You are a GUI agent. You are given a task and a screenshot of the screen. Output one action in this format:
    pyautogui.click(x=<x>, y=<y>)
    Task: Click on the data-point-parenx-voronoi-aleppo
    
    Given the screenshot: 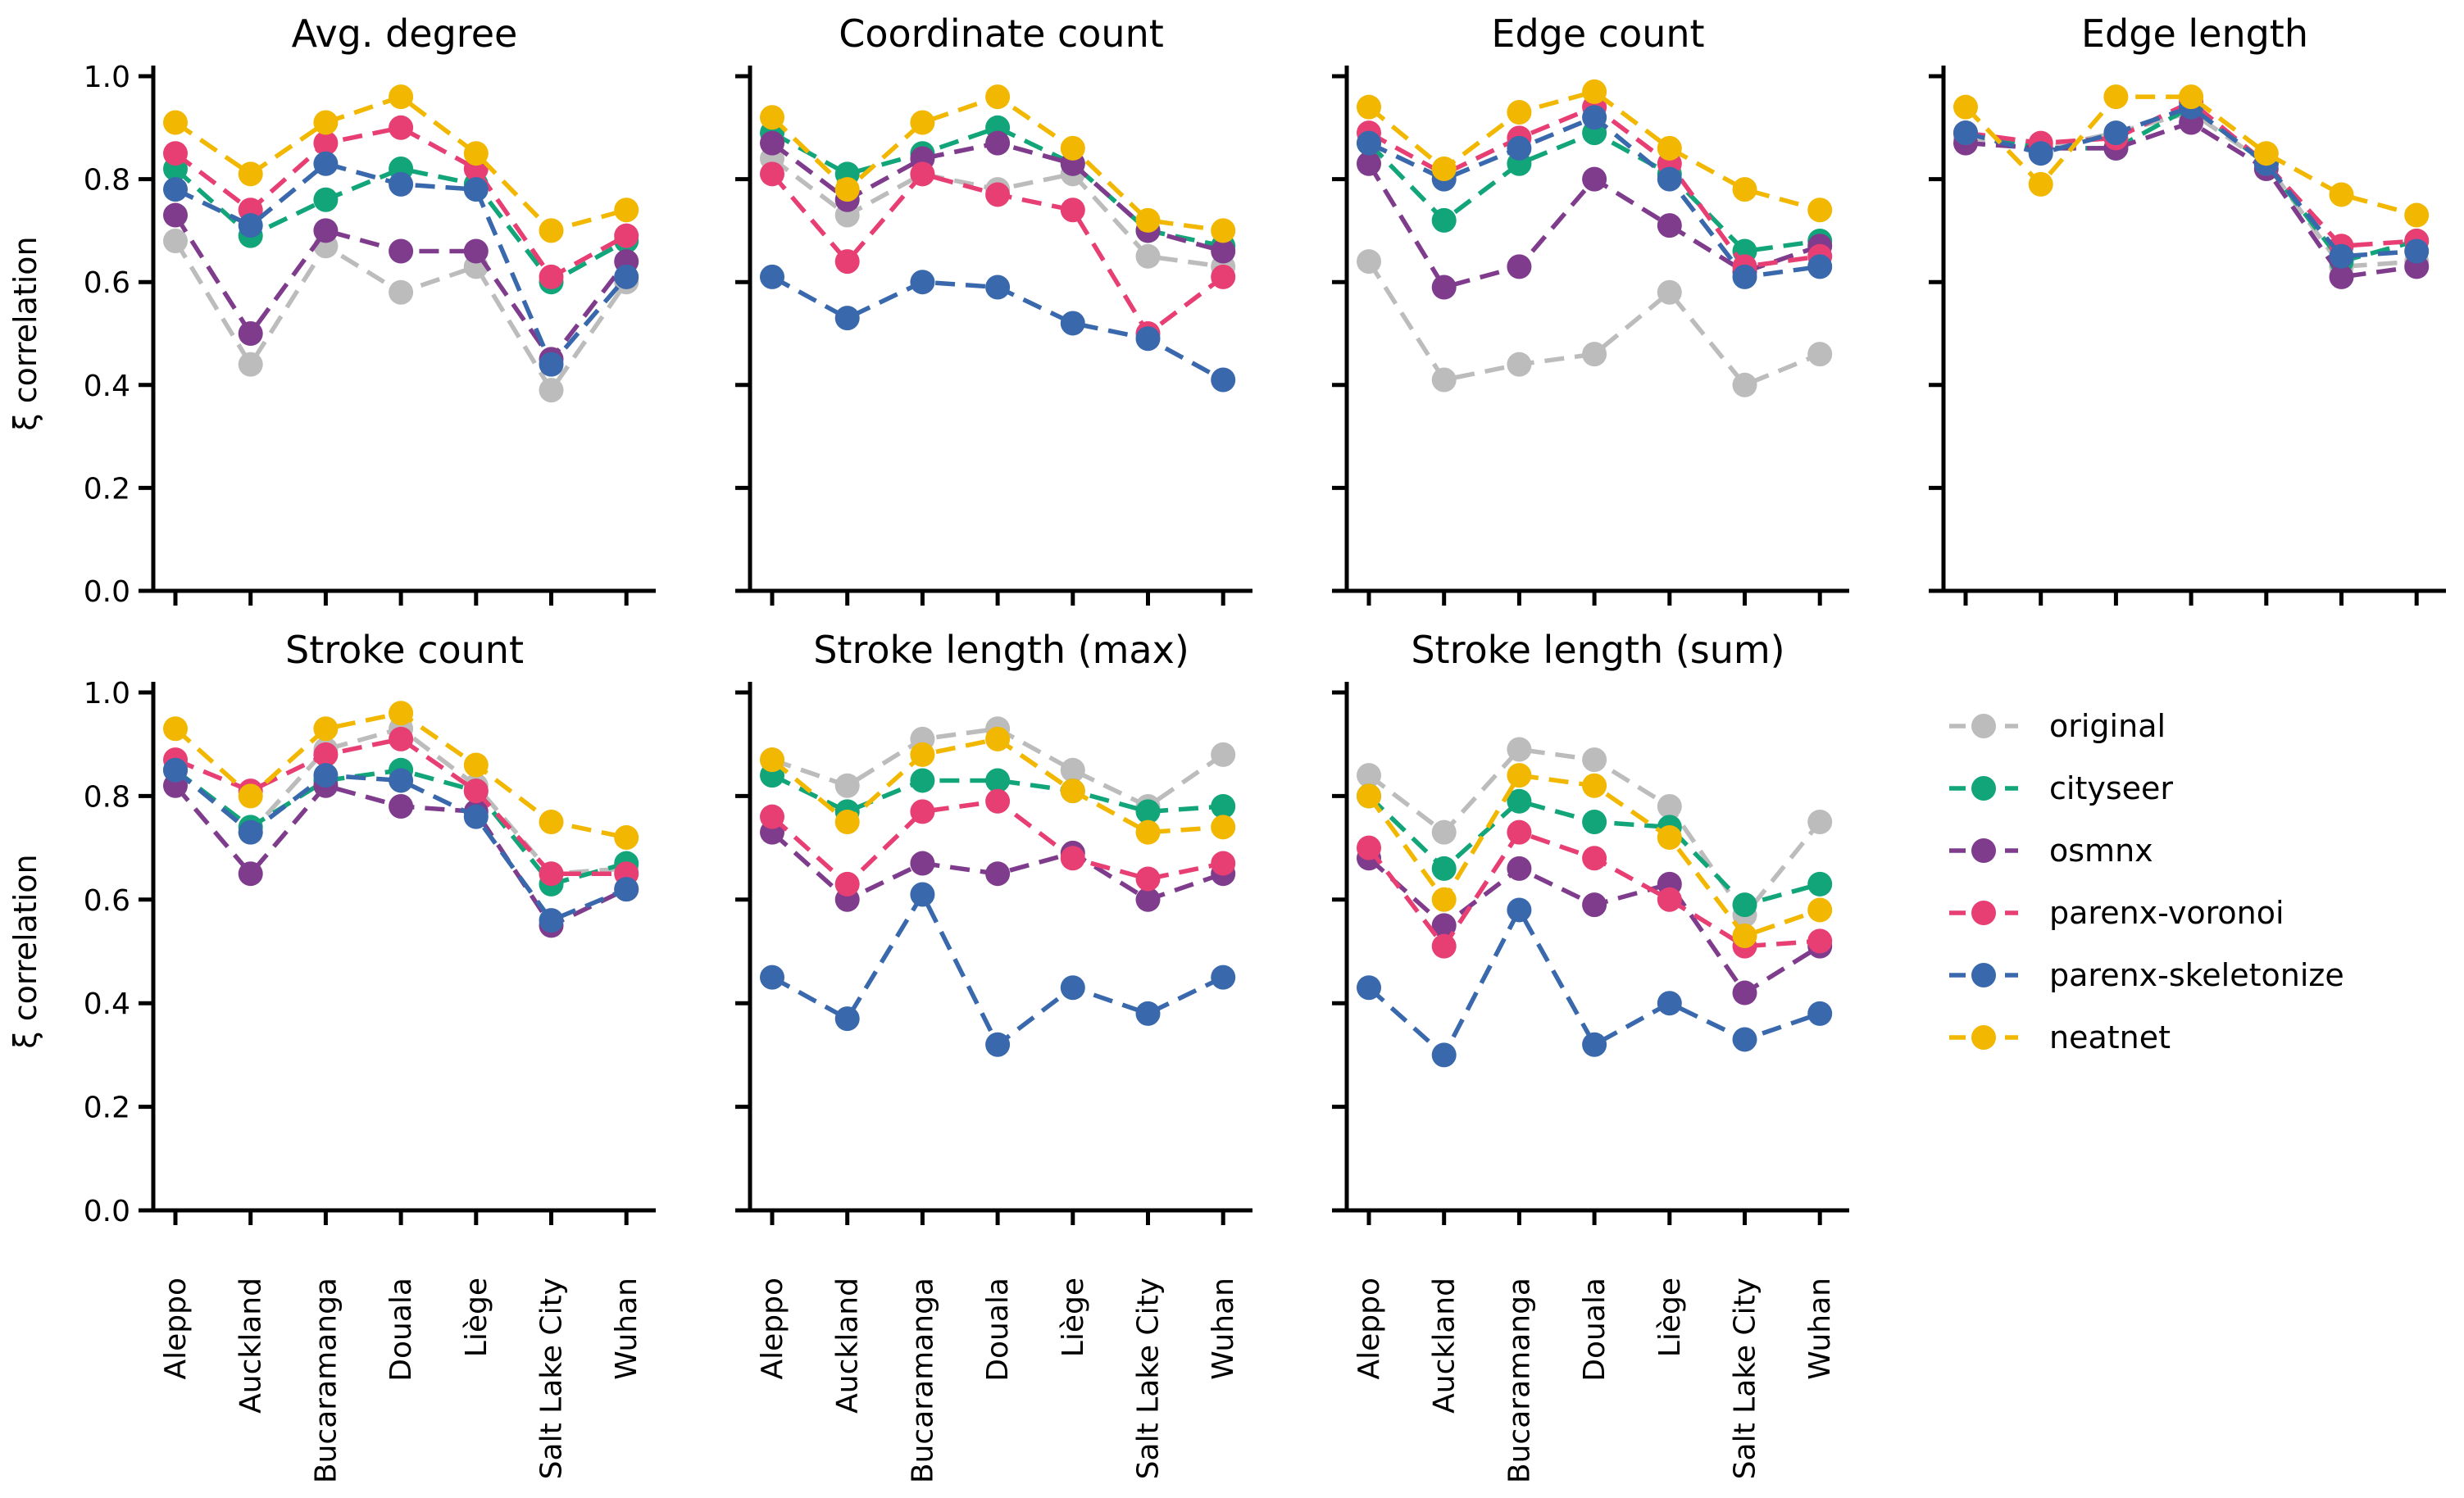 What is the action you would take?
    pyautogui.click(x=772, y=816)
    